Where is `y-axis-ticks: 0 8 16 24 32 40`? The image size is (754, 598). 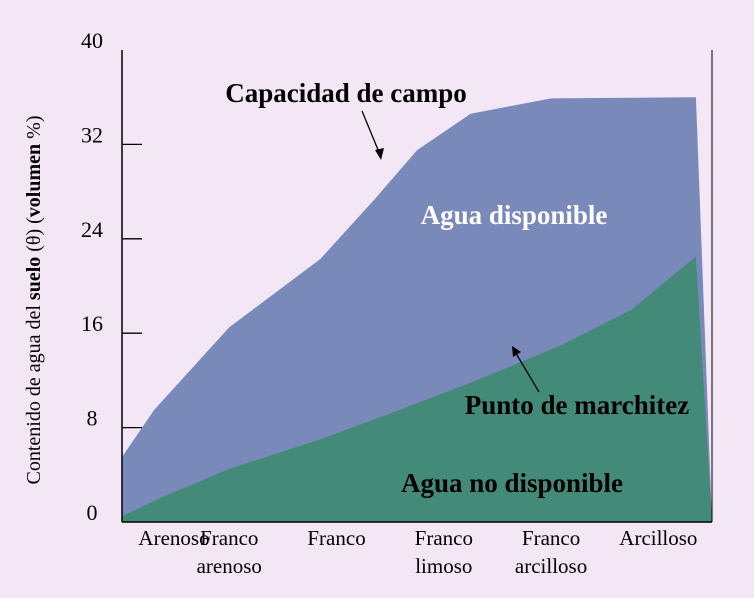 y-axis-ticks: 0 8 16 24 32 40 is located at coordinates (111, 276).